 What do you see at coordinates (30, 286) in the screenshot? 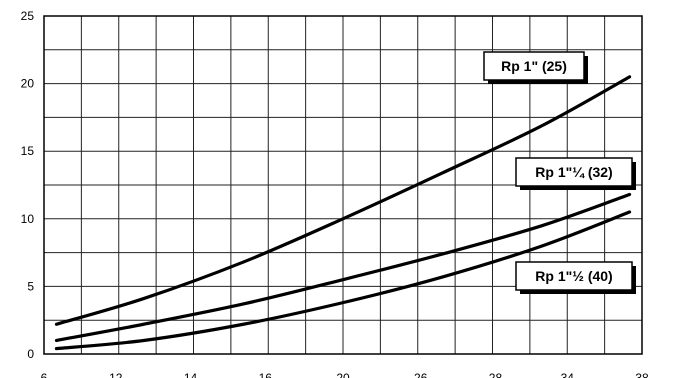
I see `y-tick-label: 5` at bounding box center [30, 286].